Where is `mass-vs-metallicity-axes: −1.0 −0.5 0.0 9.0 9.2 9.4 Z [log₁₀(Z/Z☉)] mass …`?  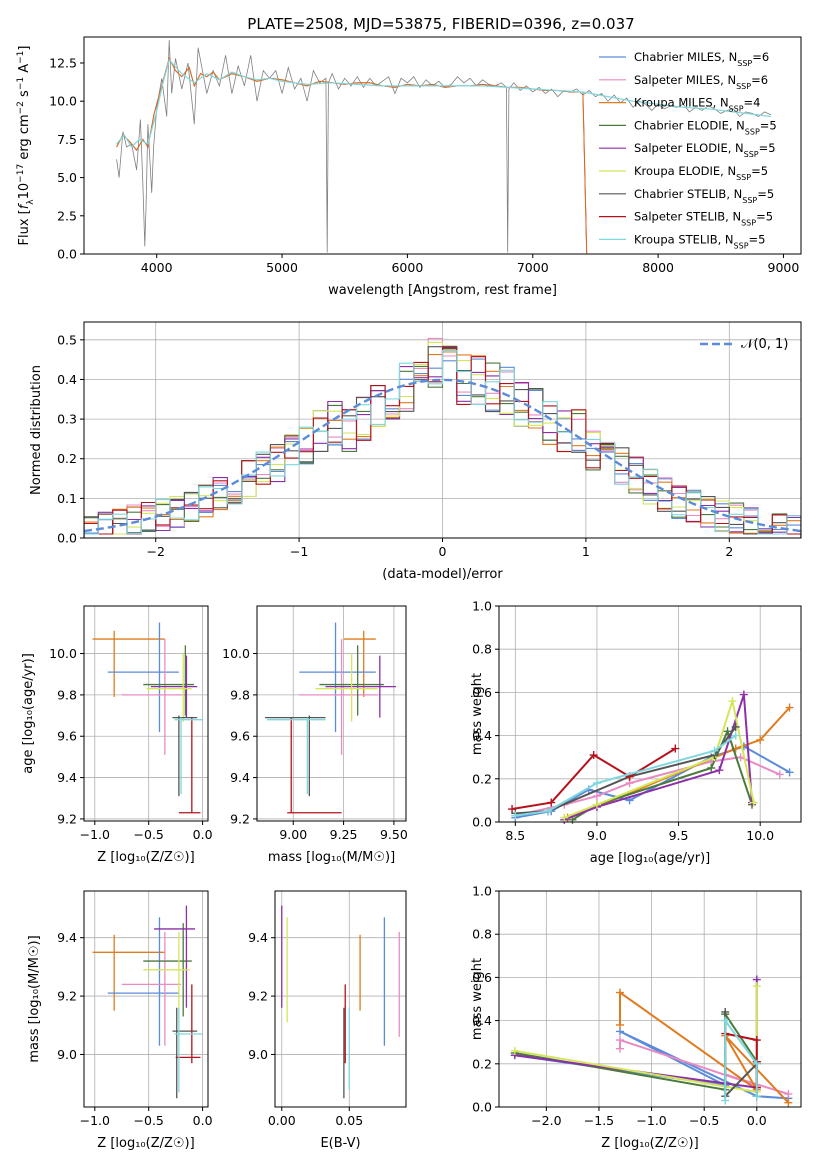
mass-vs-metallicity-axes: −1.0 −0.5 0.0 9.0 9.2 9.4 Z [log₁₀(Z/Z☉)] mass … is located at coordinates (120, 1020).